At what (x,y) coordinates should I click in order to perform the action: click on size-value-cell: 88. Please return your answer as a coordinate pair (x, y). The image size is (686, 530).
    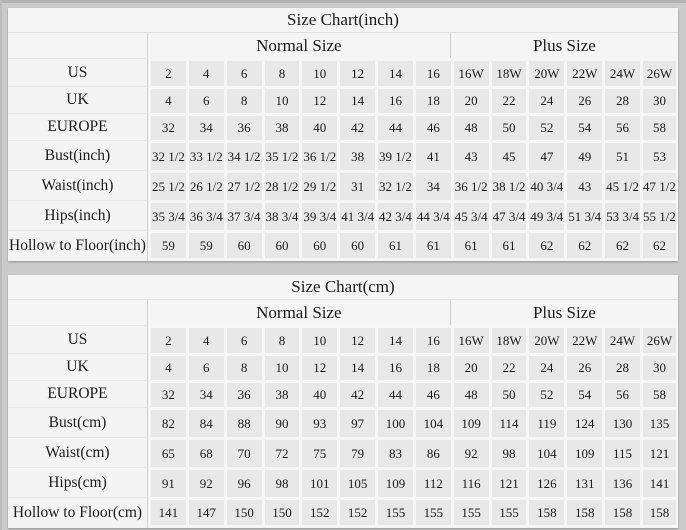
    Looking at the image, I should click on (242, 422).